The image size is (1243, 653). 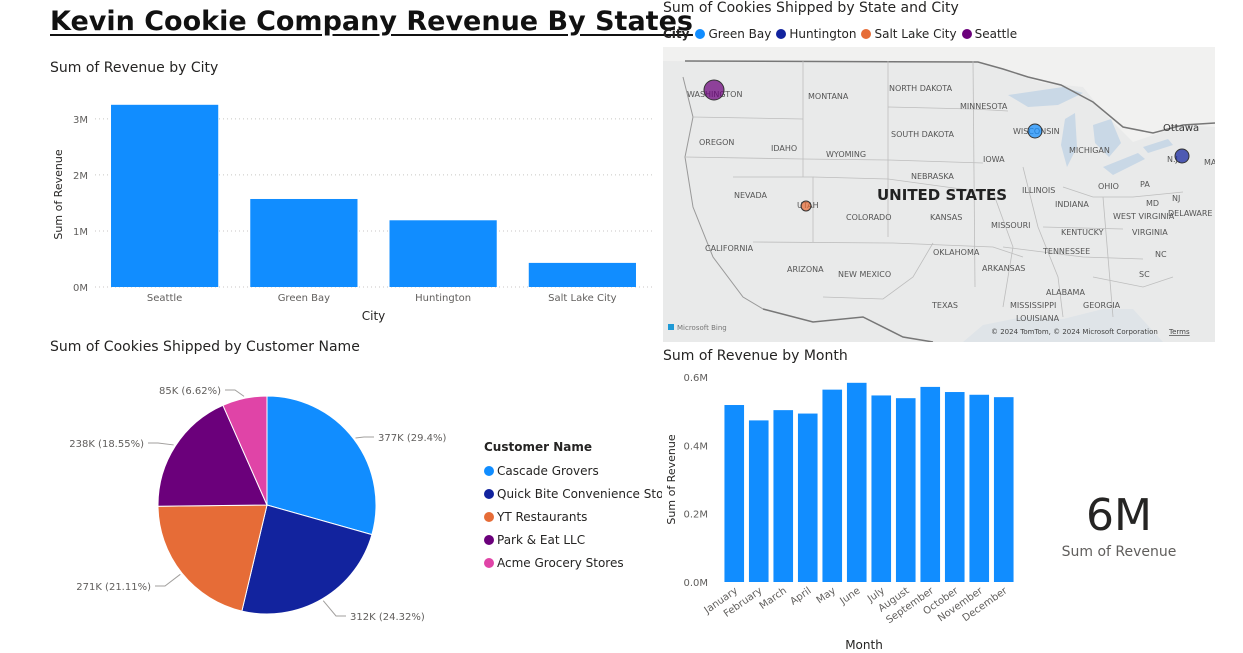 I want to click on map-label: WYOMING, so click(x=846, y=154).